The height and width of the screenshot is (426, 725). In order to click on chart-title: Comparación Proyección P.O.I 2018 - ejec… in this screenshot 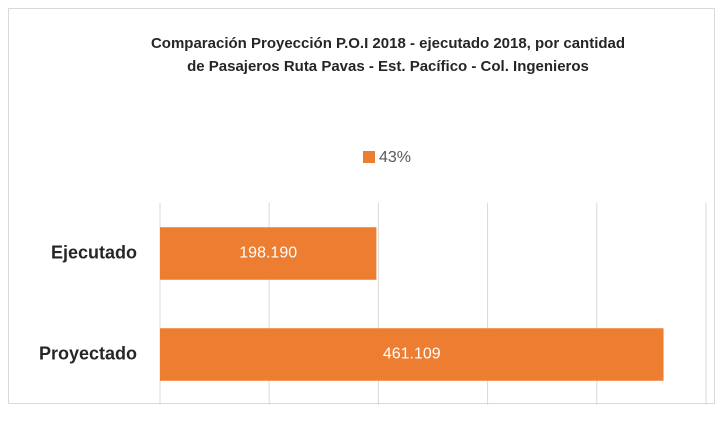, I will do `click(388, 55)`.